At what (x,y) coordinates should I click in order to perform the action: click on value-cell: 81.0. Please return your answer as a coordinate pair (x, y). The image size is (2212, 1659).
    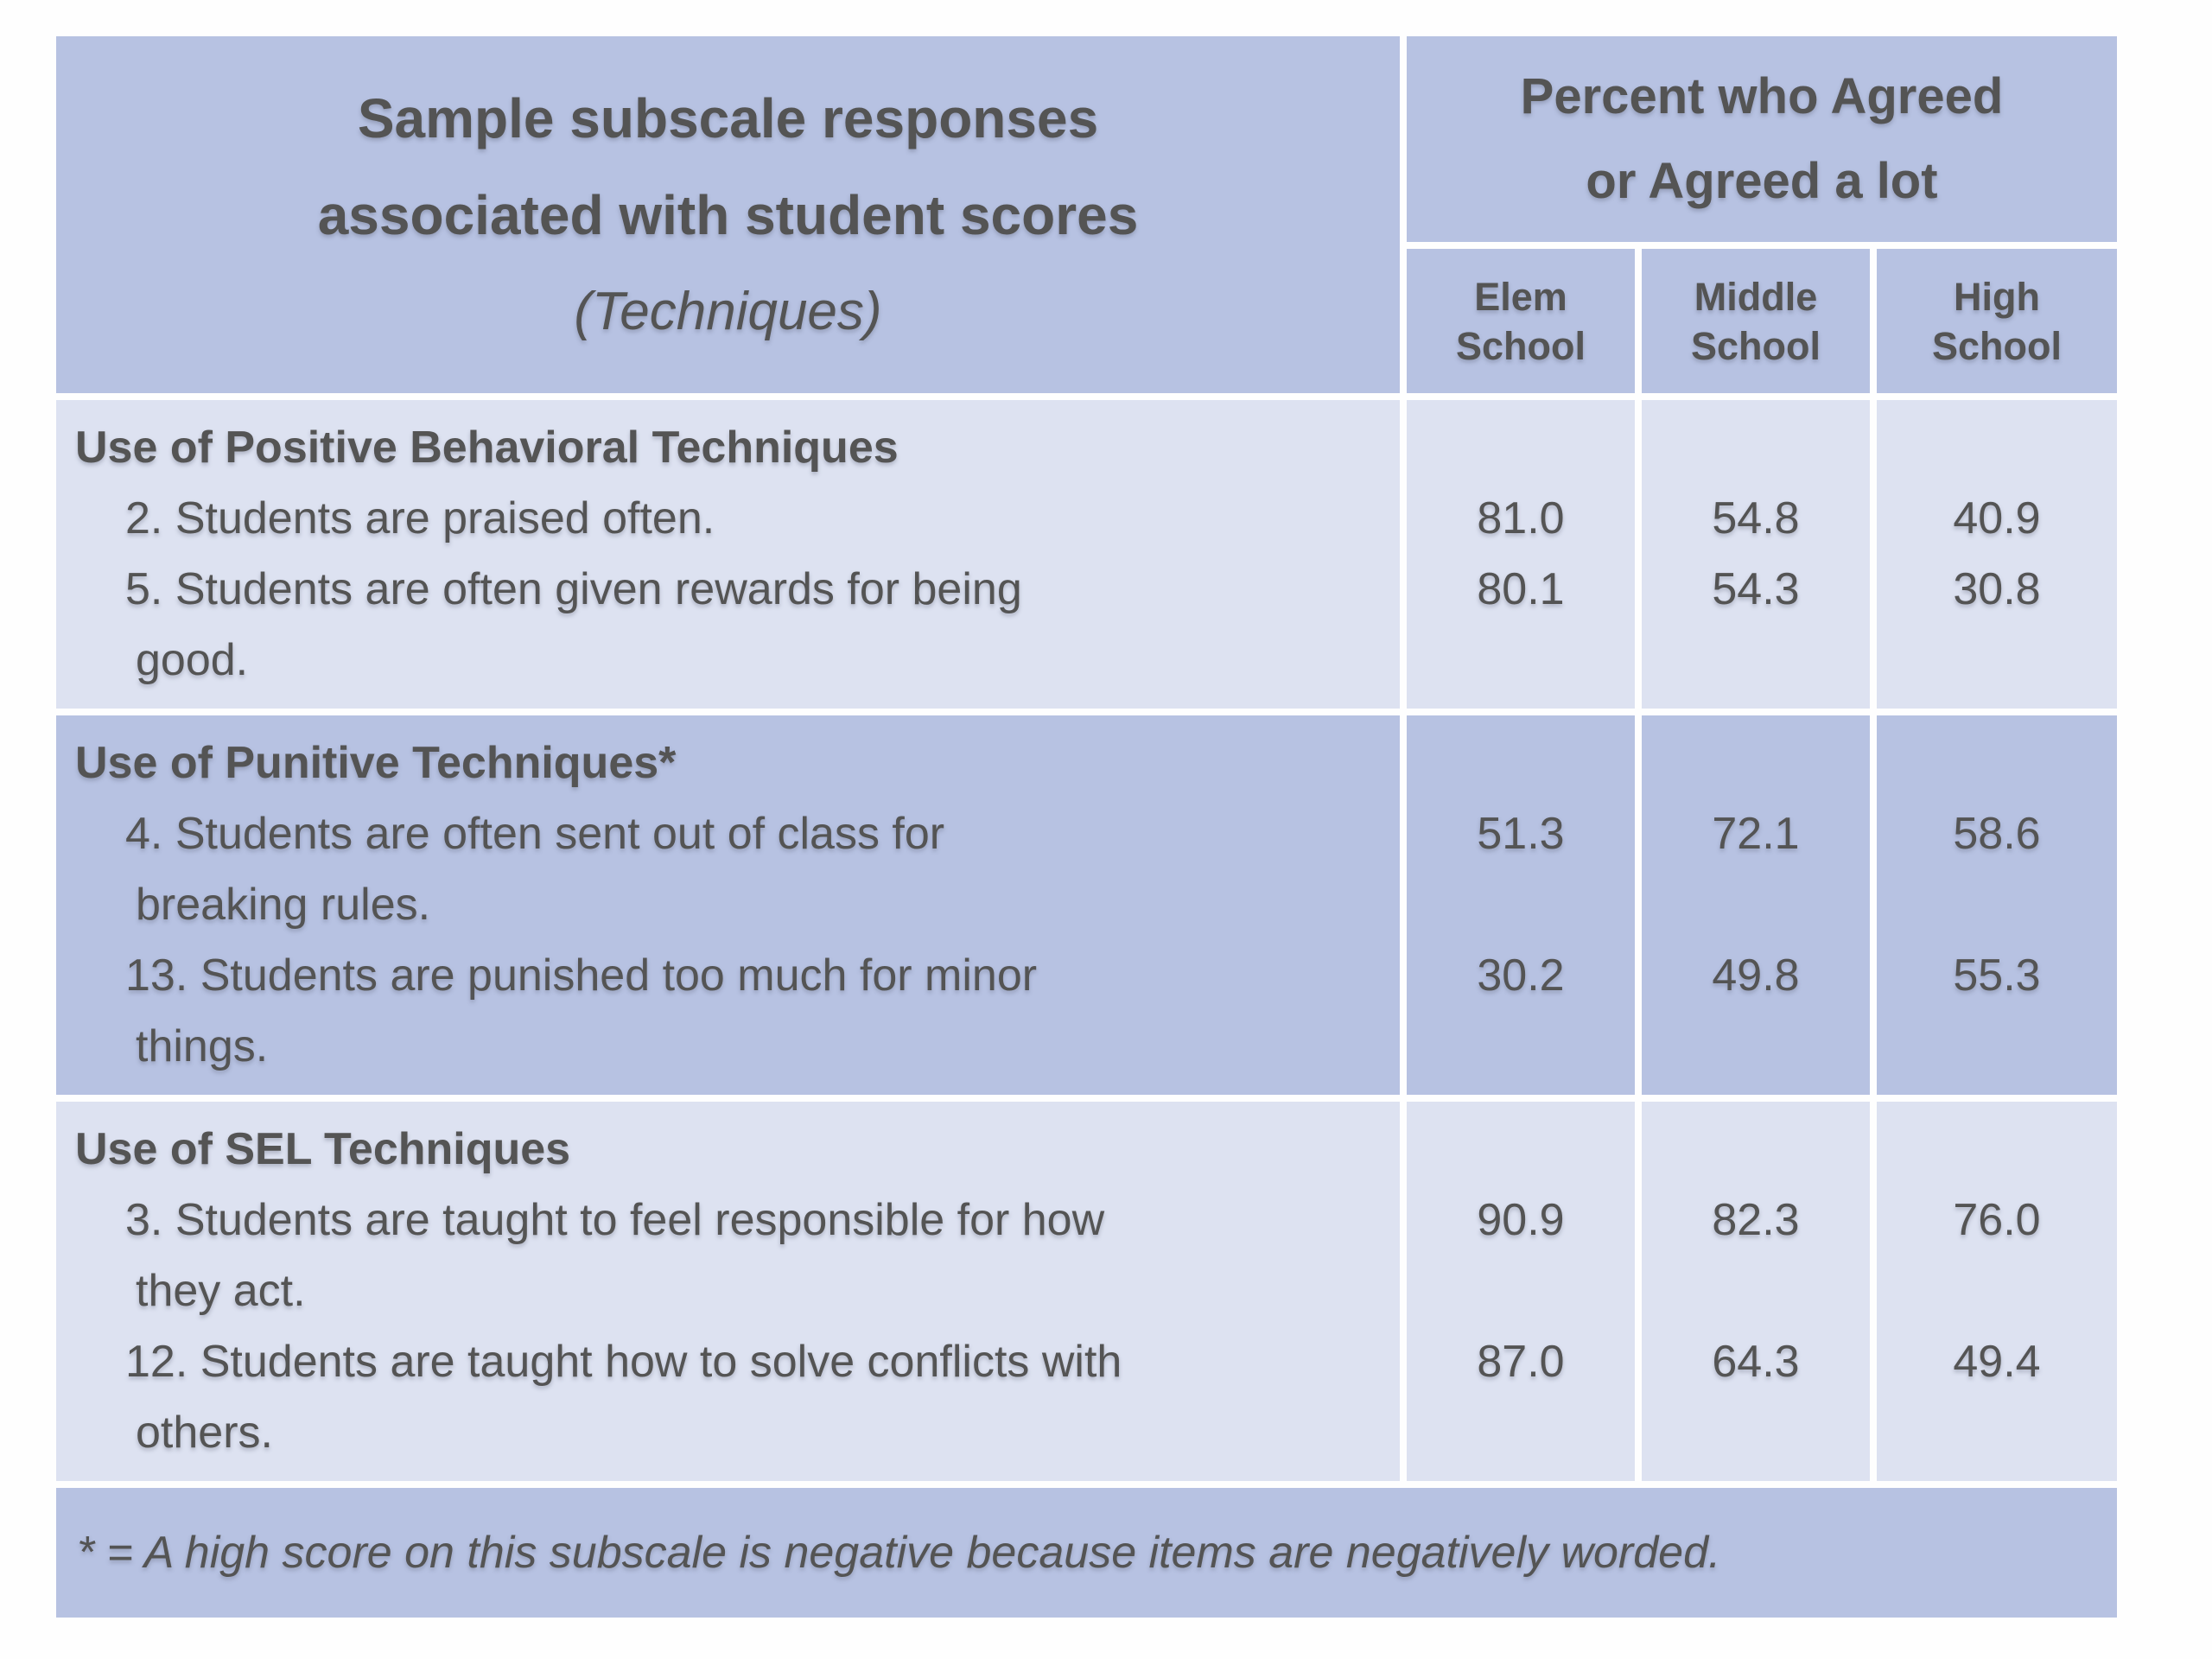
    Looking at the image, I should click on (1521, 518).